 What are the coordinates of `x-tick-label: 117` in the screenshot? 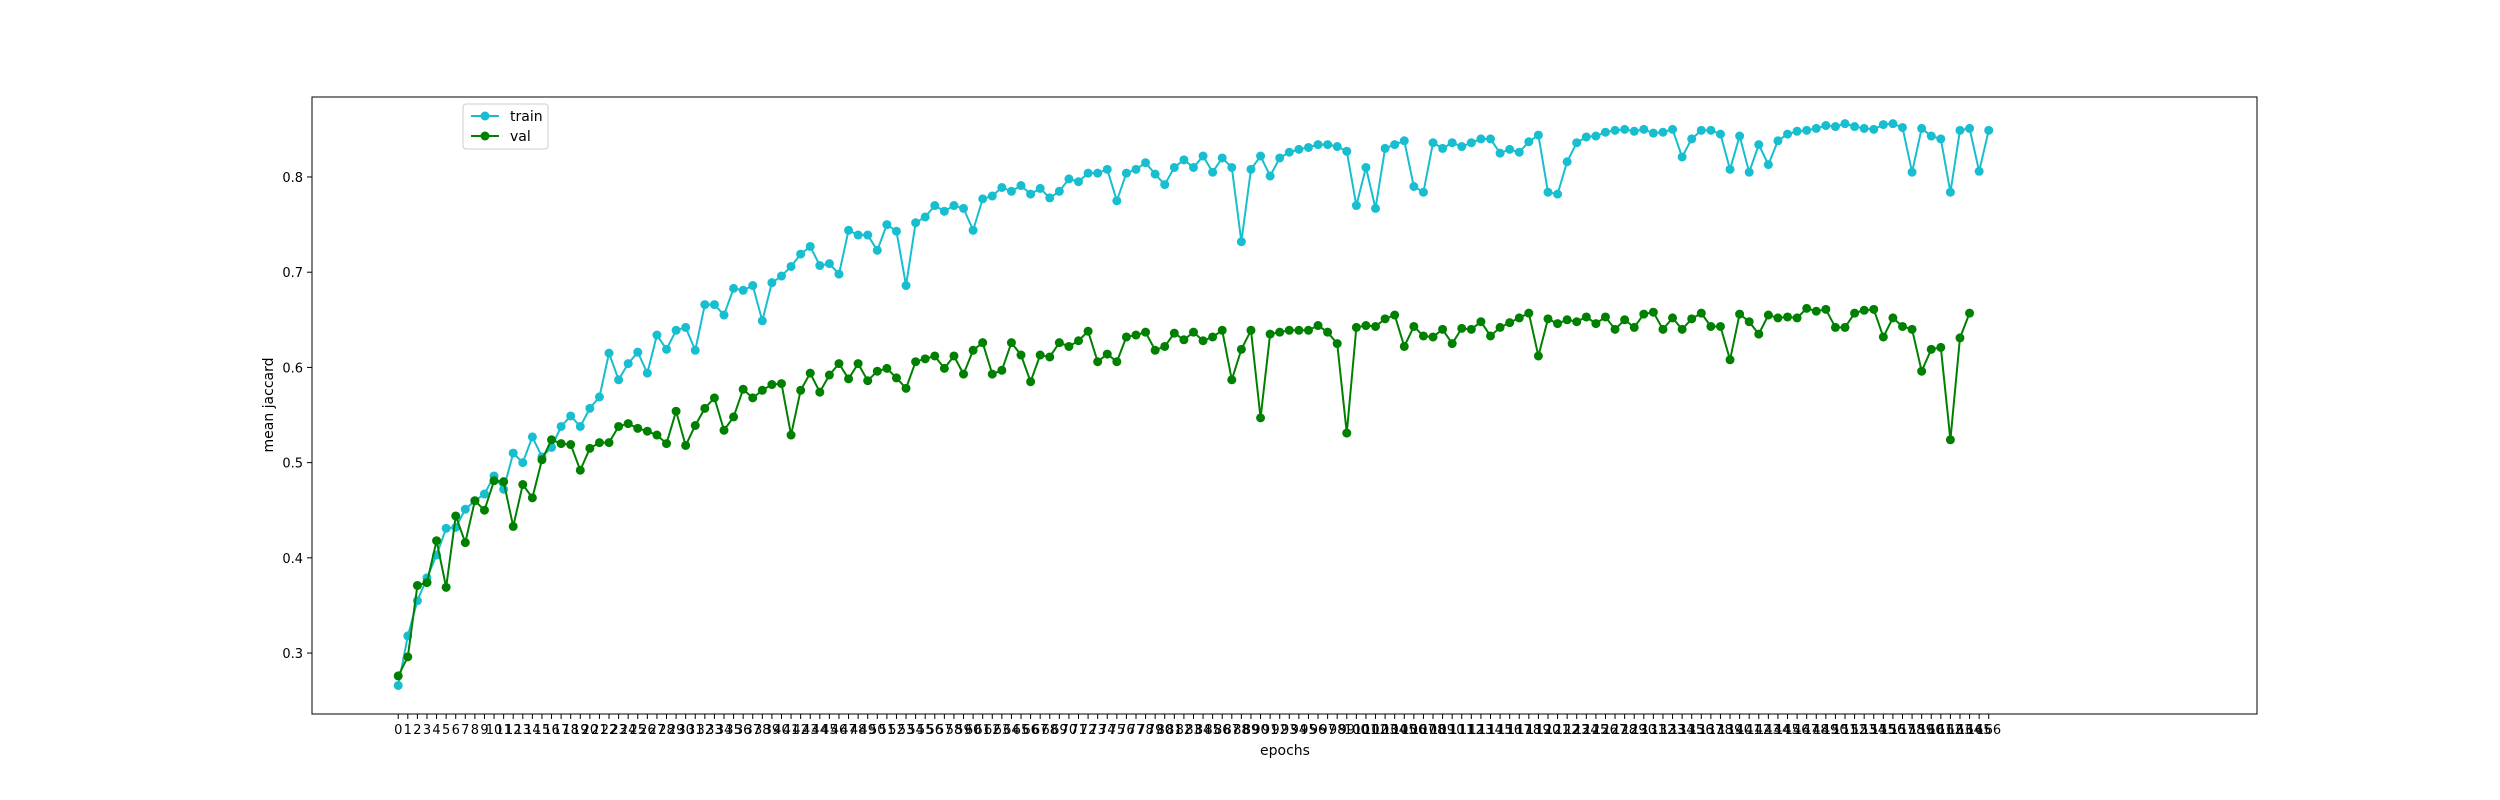 It's located at (1519, 730).